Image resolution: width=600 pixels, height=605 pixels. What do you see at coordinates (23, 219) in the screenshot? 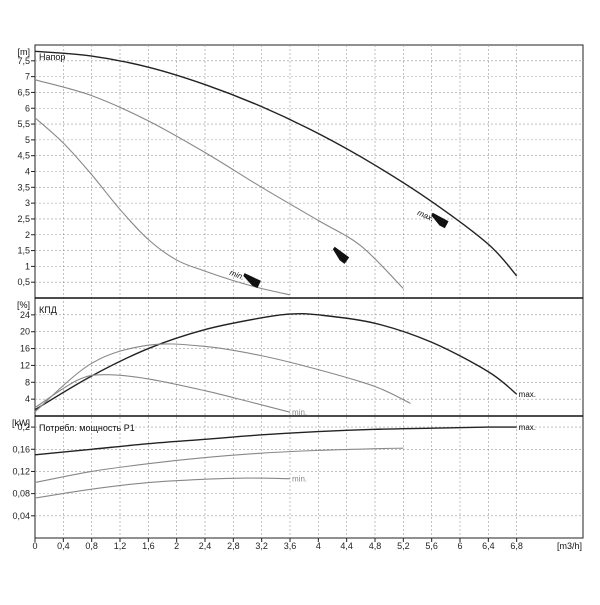
I see `y-tick-label: 2,5` at bounding box center [23, 219].